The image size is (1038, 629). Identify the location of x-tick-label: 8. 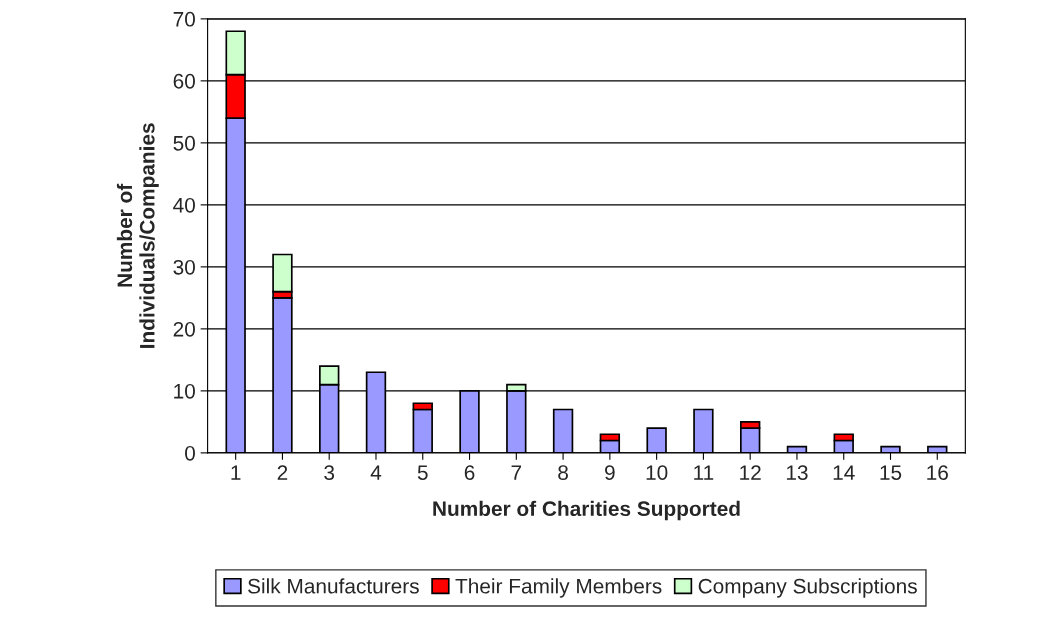
(563, 472).